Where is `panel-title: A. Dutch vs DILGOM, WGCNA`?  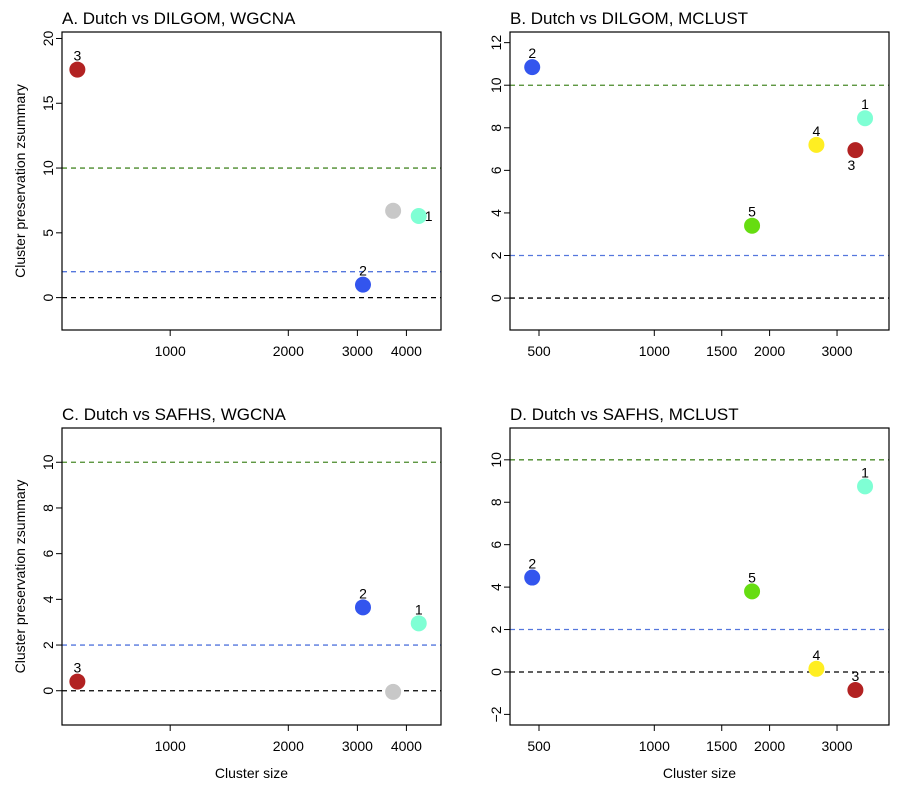 panel-title: A. Dutch vs DILGOM, WGCNA is located at coordinates (179, 18).